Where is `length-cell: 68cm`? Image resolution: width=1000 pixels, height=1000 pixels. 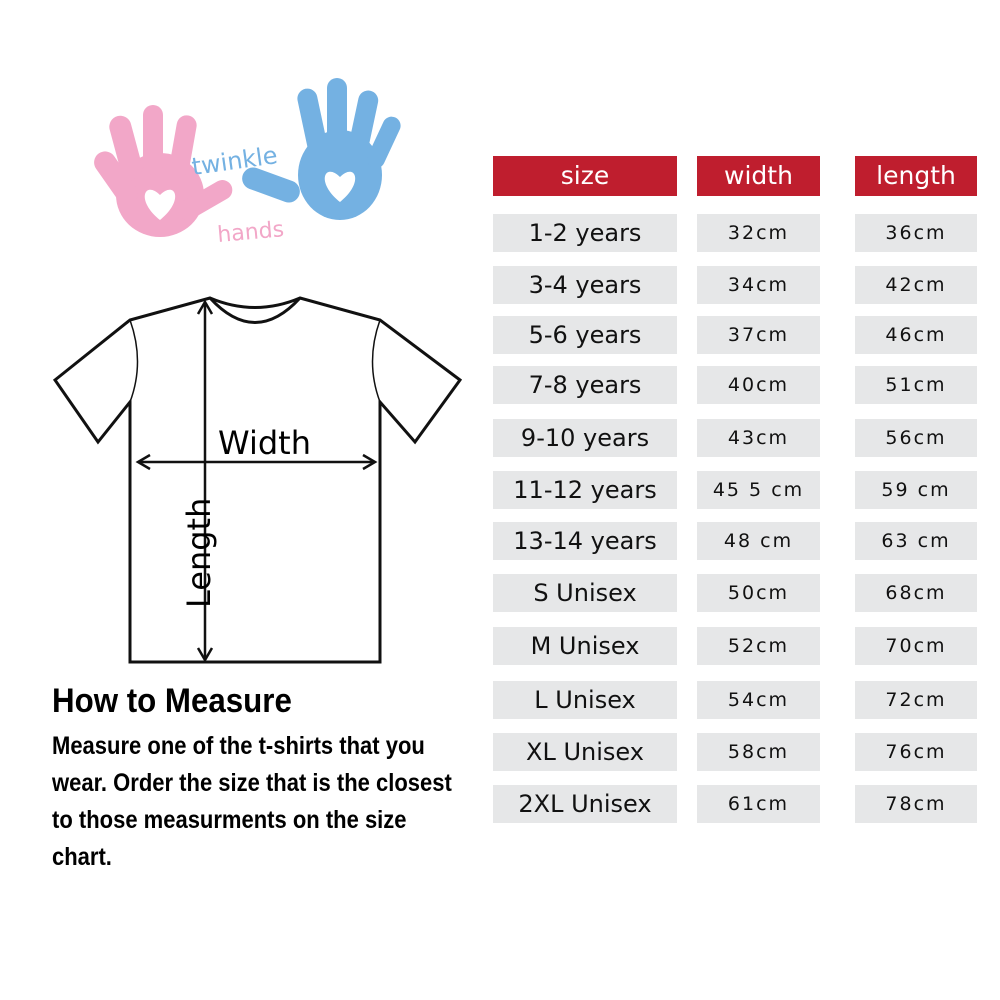
length-cell: 68cm is located at coordinates (916, 593).